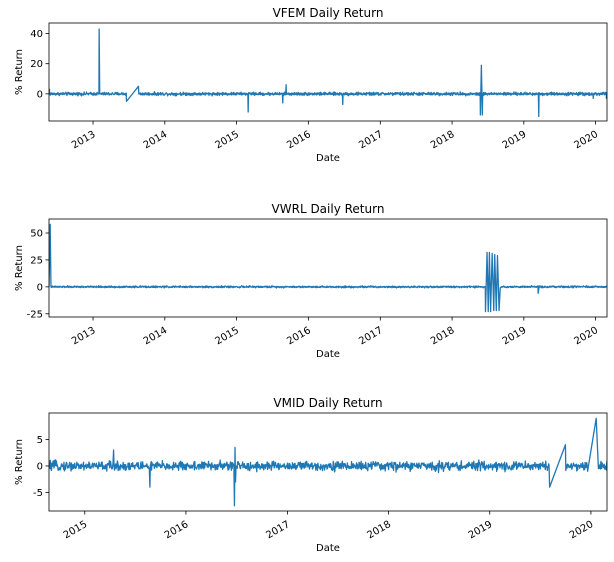 This screenshot has width=614, height=562. I want to click on y-tick-label: 50, so click(36, 234).